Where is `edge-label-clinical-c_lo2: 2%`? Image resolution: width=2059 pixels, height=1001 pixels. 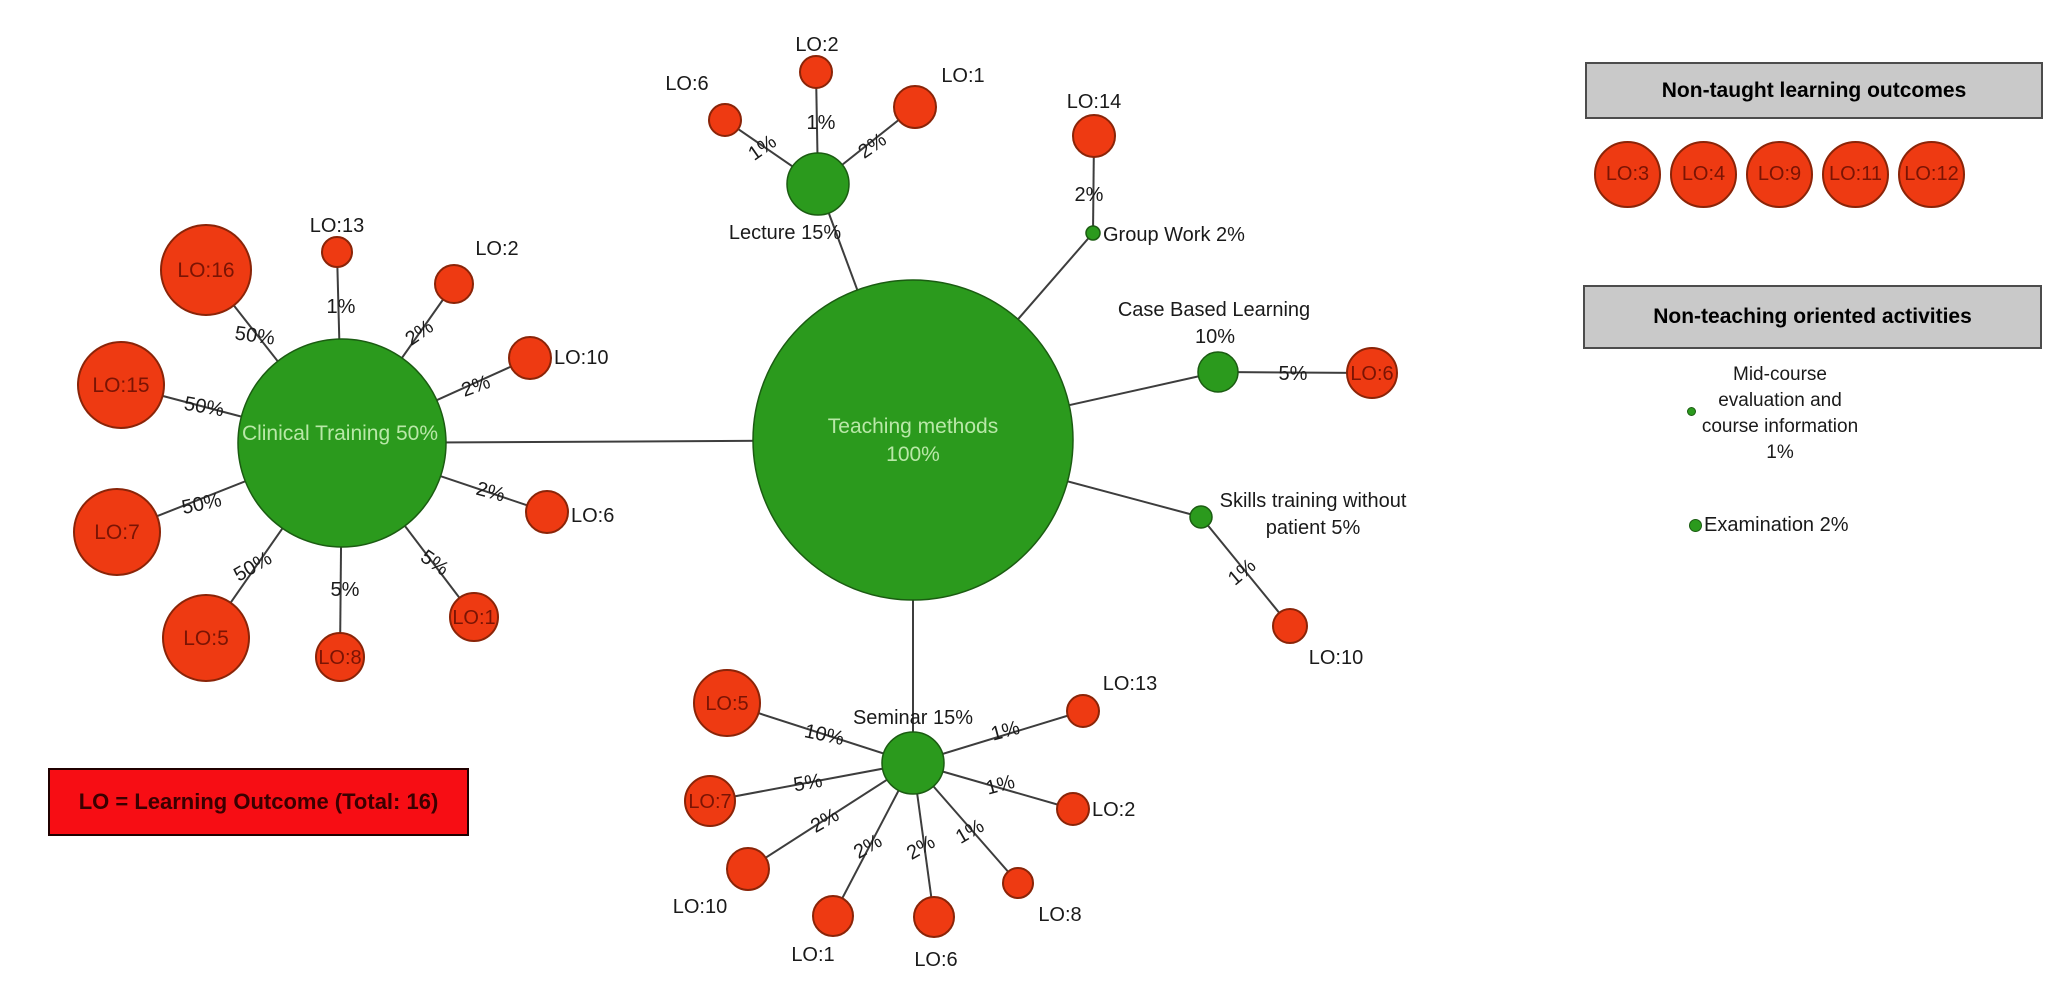 edge-label-clinical-c_lo2: 2% is located at coordinates (419, 333).